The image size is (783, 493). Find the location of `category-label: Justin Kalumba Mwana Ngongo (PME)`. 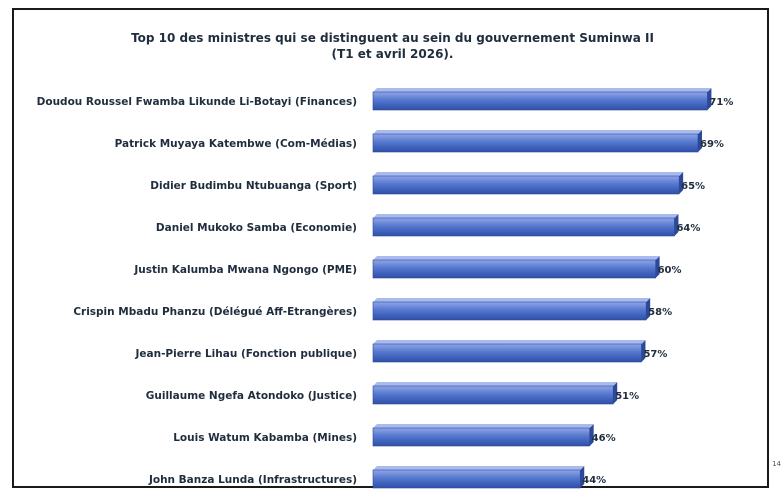

category-label: Justin Kalumba Mwana Ngongo (PME) is located at coordinates (245, 270).